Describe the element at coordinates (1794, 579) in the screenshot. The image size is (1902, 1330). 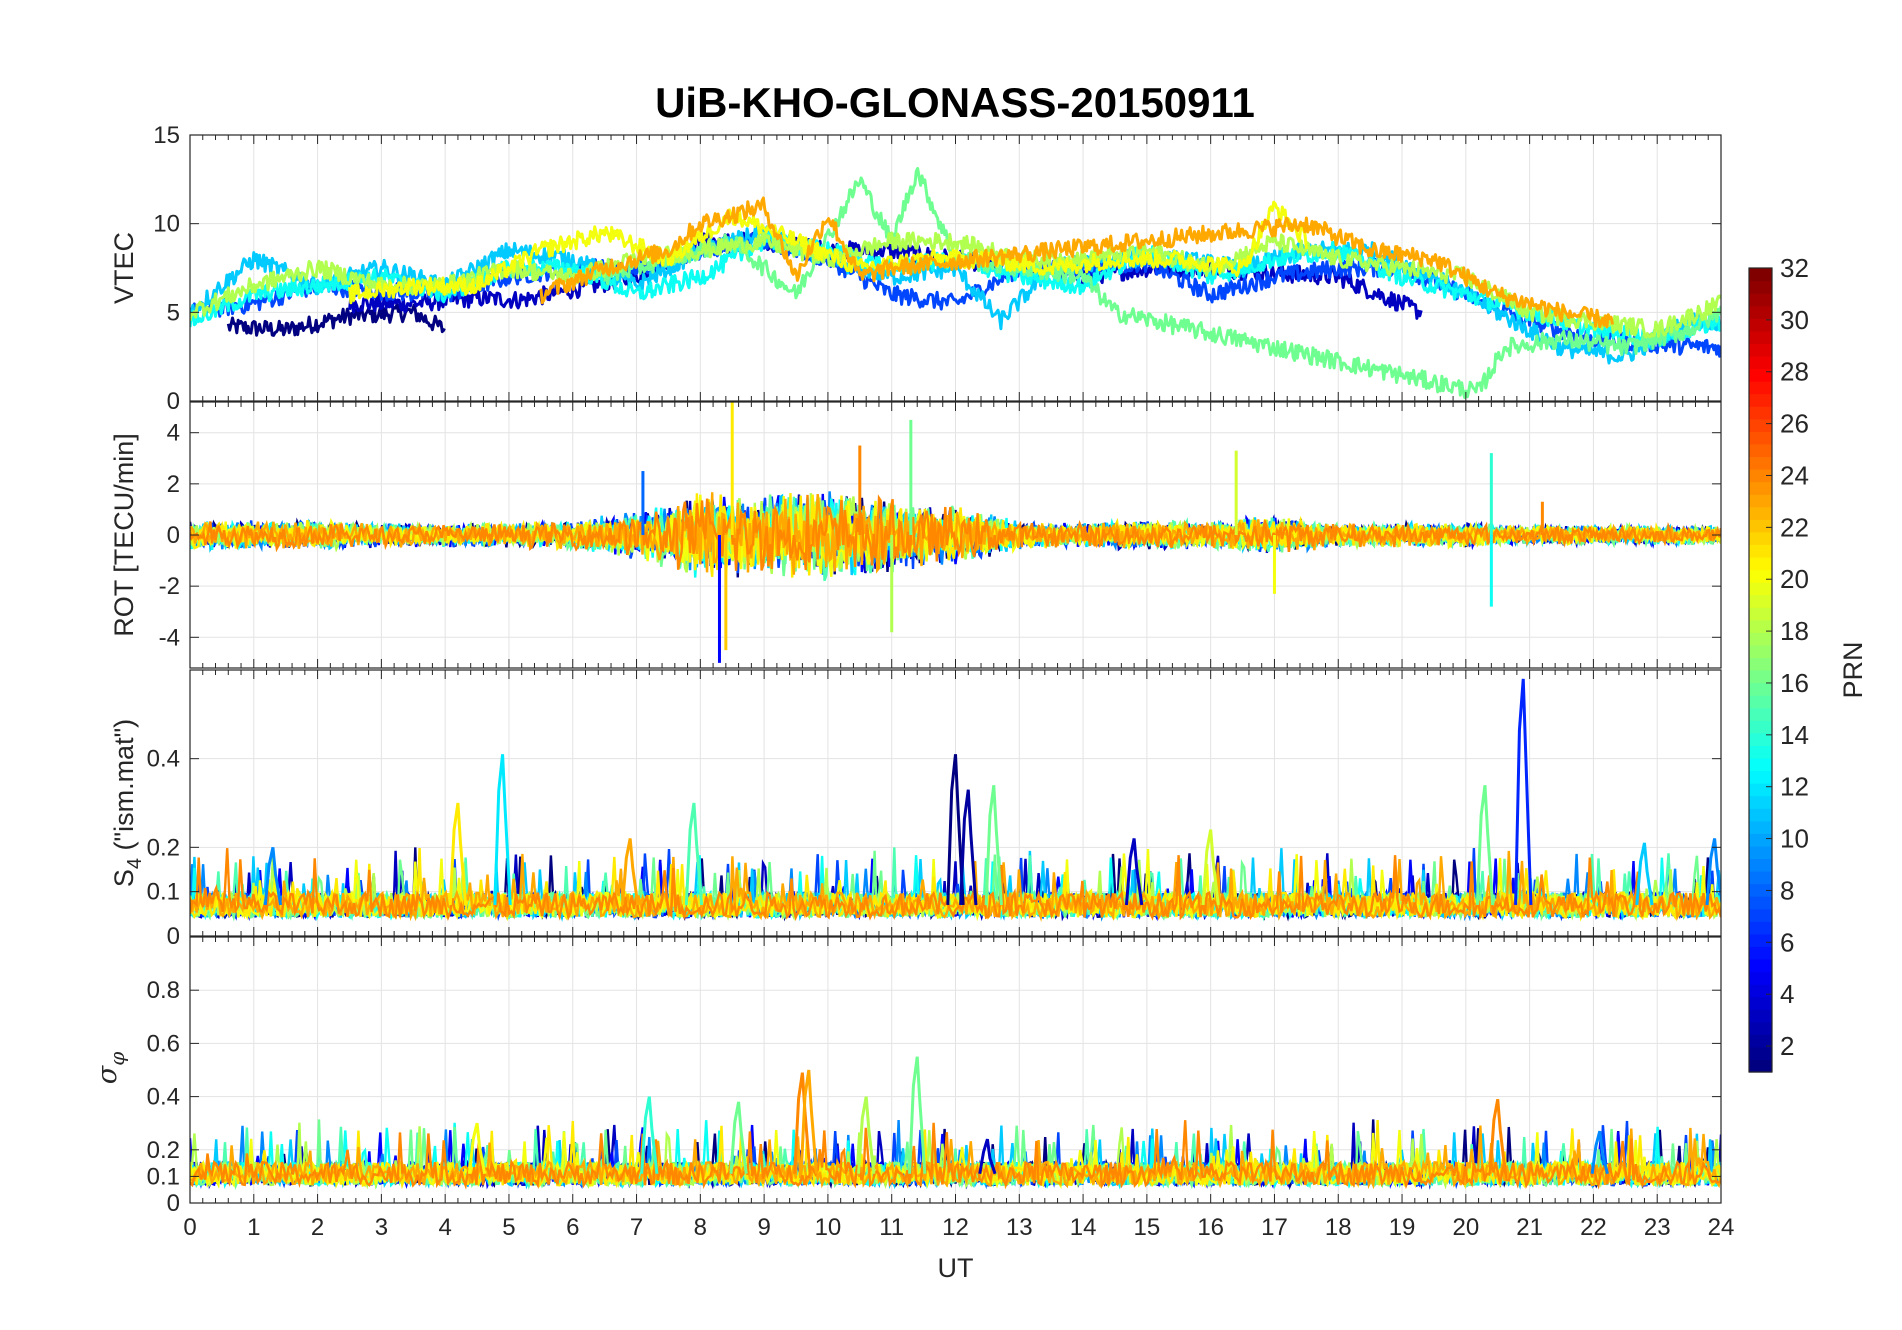
I see `colorbar-tick-label: 20` at that location.